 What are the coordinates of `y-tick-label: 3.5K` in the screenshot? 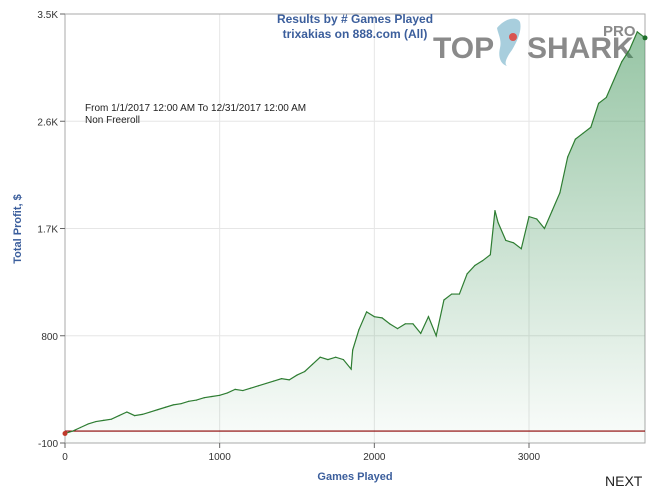 It's located at (47, 15).